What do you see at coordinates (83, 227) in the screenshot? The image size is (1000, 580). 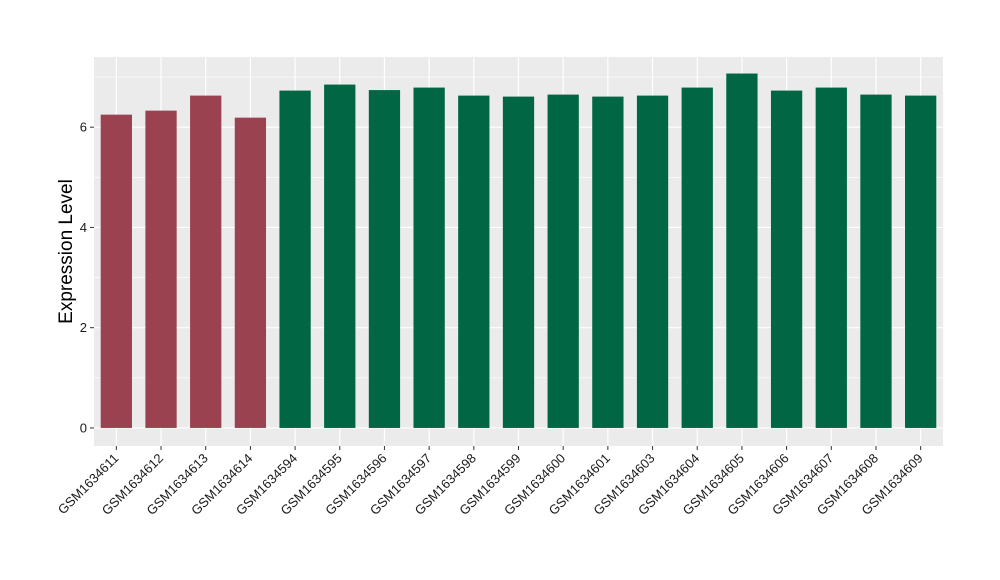 I see `y-tick-label: 4` at bounding box center [83, 227].